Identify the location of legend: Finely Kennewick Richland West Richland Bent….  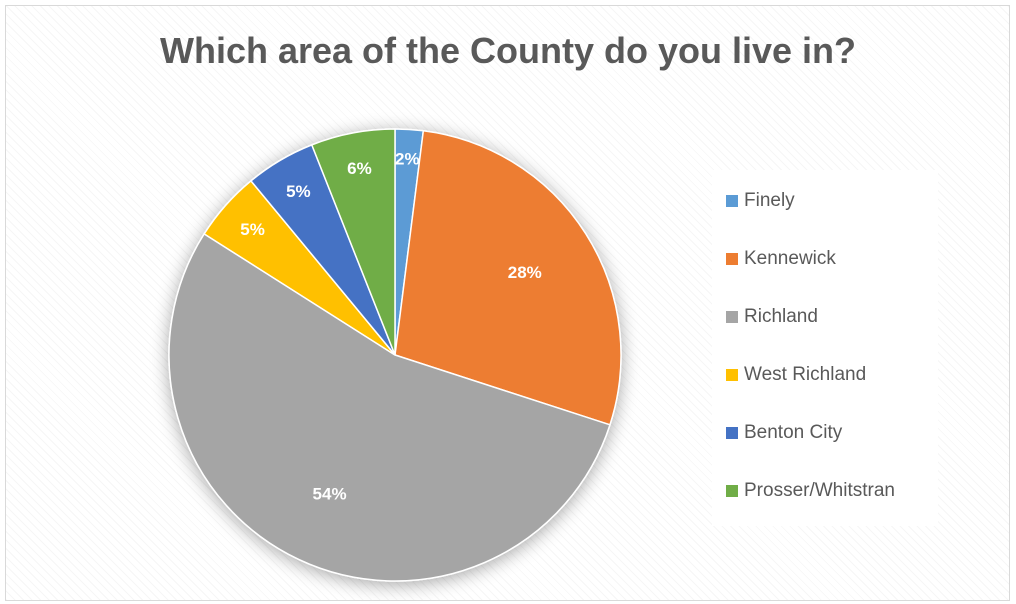
(825, 348).